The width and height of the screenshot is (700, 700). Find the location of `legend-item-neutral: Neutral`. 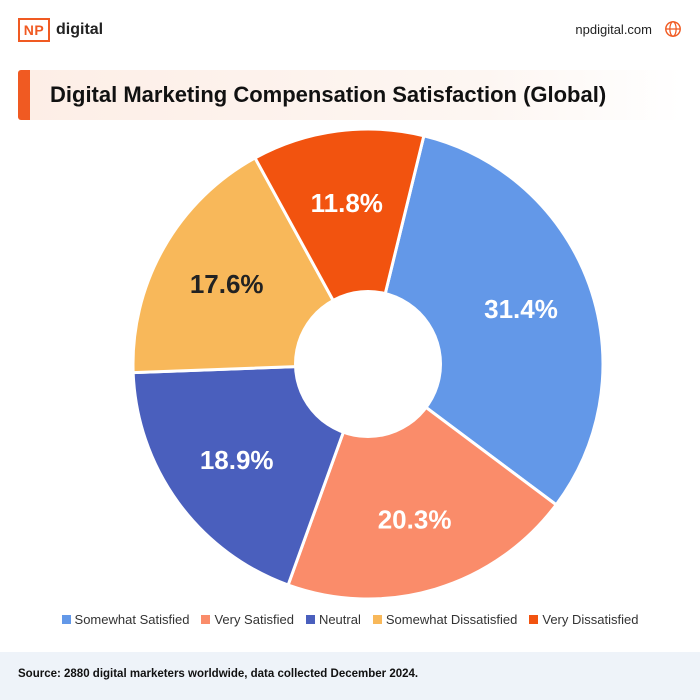

legend-item-neutral: Neutral is located at coordinates (333, 619).